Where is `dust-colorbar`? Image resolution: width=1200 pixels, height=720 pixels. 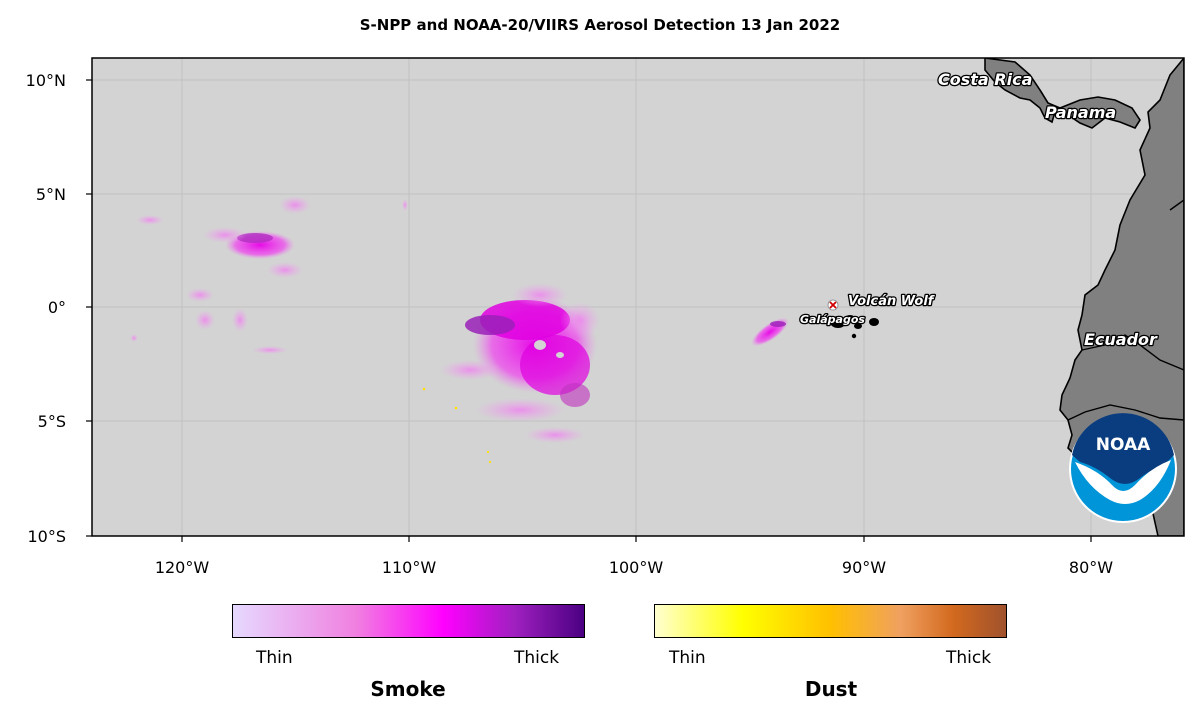 dust-colorbar is located at coordinates (830, 621).